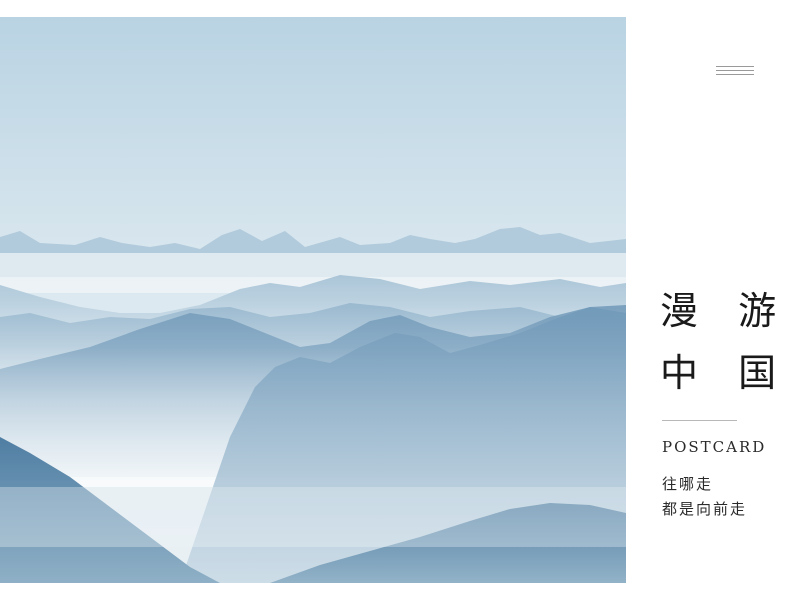 The image size is (800, 600). Describe the element at coordinates (688, 484) in the screenshot. I see `tagline-line-1: 往哪走` at that location.